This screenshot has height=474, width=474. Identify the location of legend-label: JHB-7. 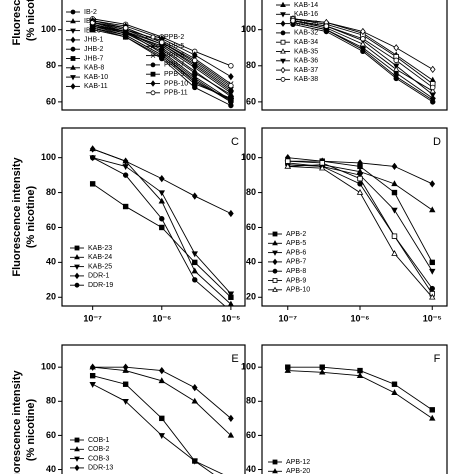
(94, 58).